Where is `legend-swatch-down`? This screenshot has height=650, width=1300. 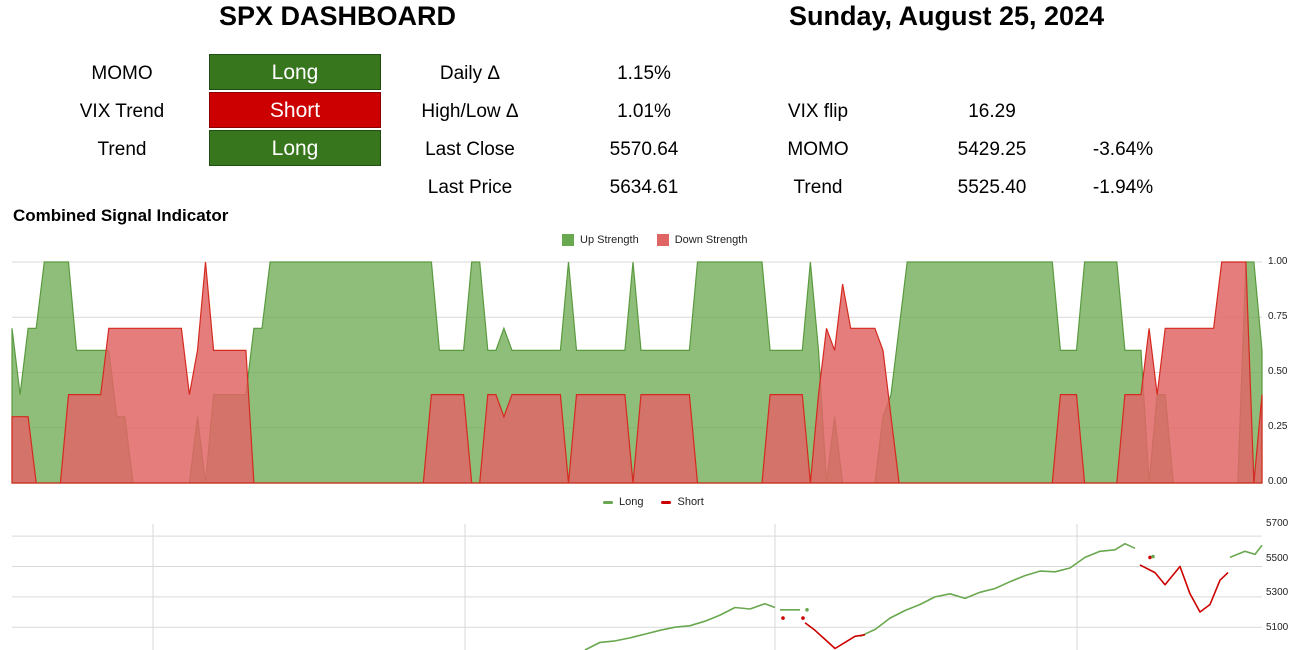
legend-swatch-down is located at coordinates (662, 240).